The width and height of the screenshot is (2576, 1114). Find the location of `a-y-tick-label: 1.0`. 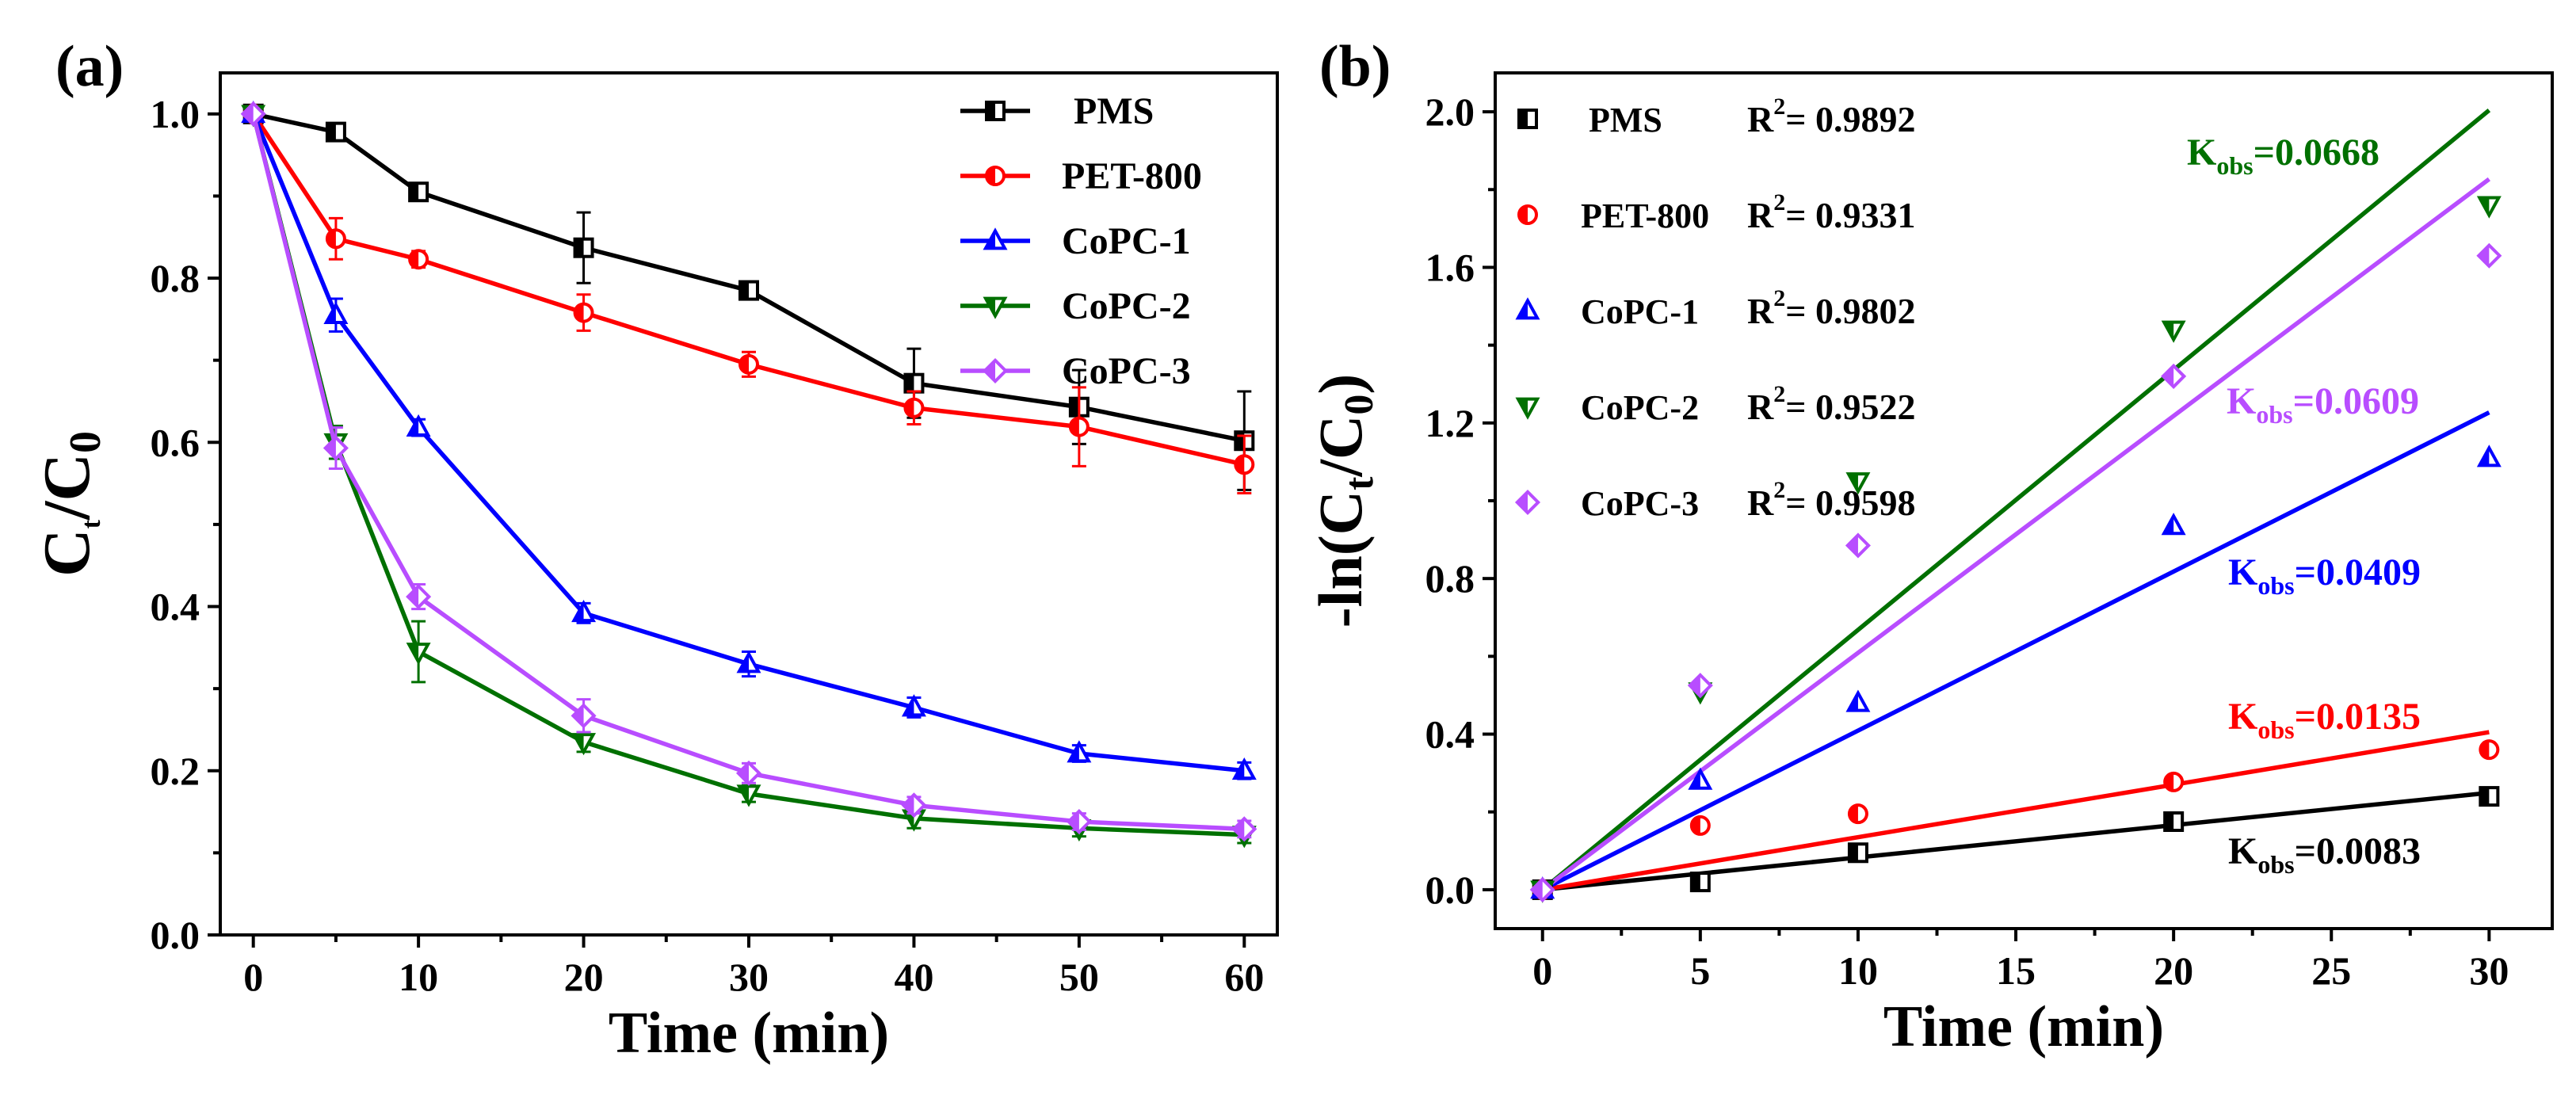

a-y-tick-label: 1.0 is located at coordinates (175, 114).